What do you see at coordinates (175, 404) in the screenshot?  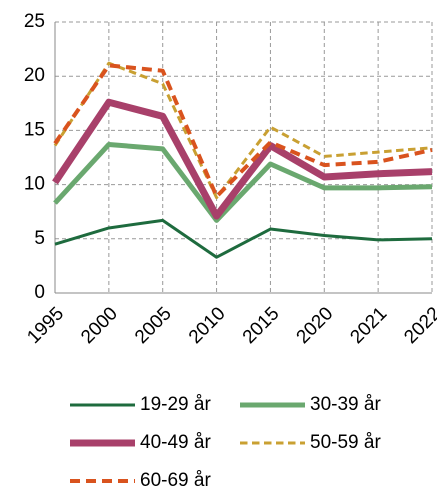 I see `legend-label: 19-29 år` at bounding box center [175, 404].